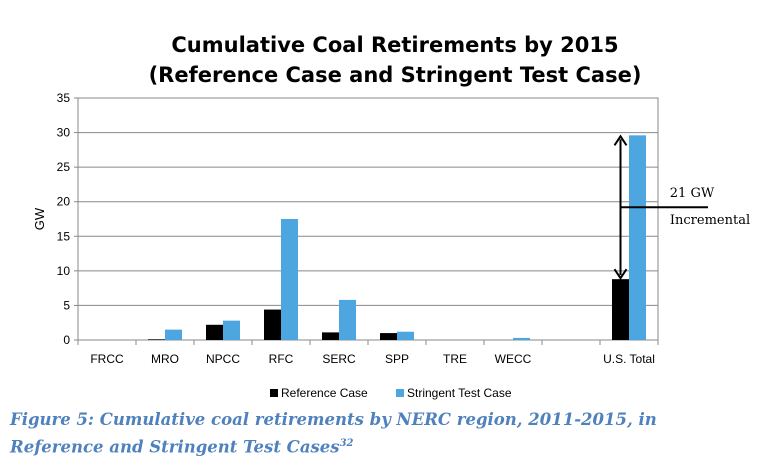  I want to click on chart-title-line-1: Cumulative Coal Retirements by 2015, so click(395, 45).